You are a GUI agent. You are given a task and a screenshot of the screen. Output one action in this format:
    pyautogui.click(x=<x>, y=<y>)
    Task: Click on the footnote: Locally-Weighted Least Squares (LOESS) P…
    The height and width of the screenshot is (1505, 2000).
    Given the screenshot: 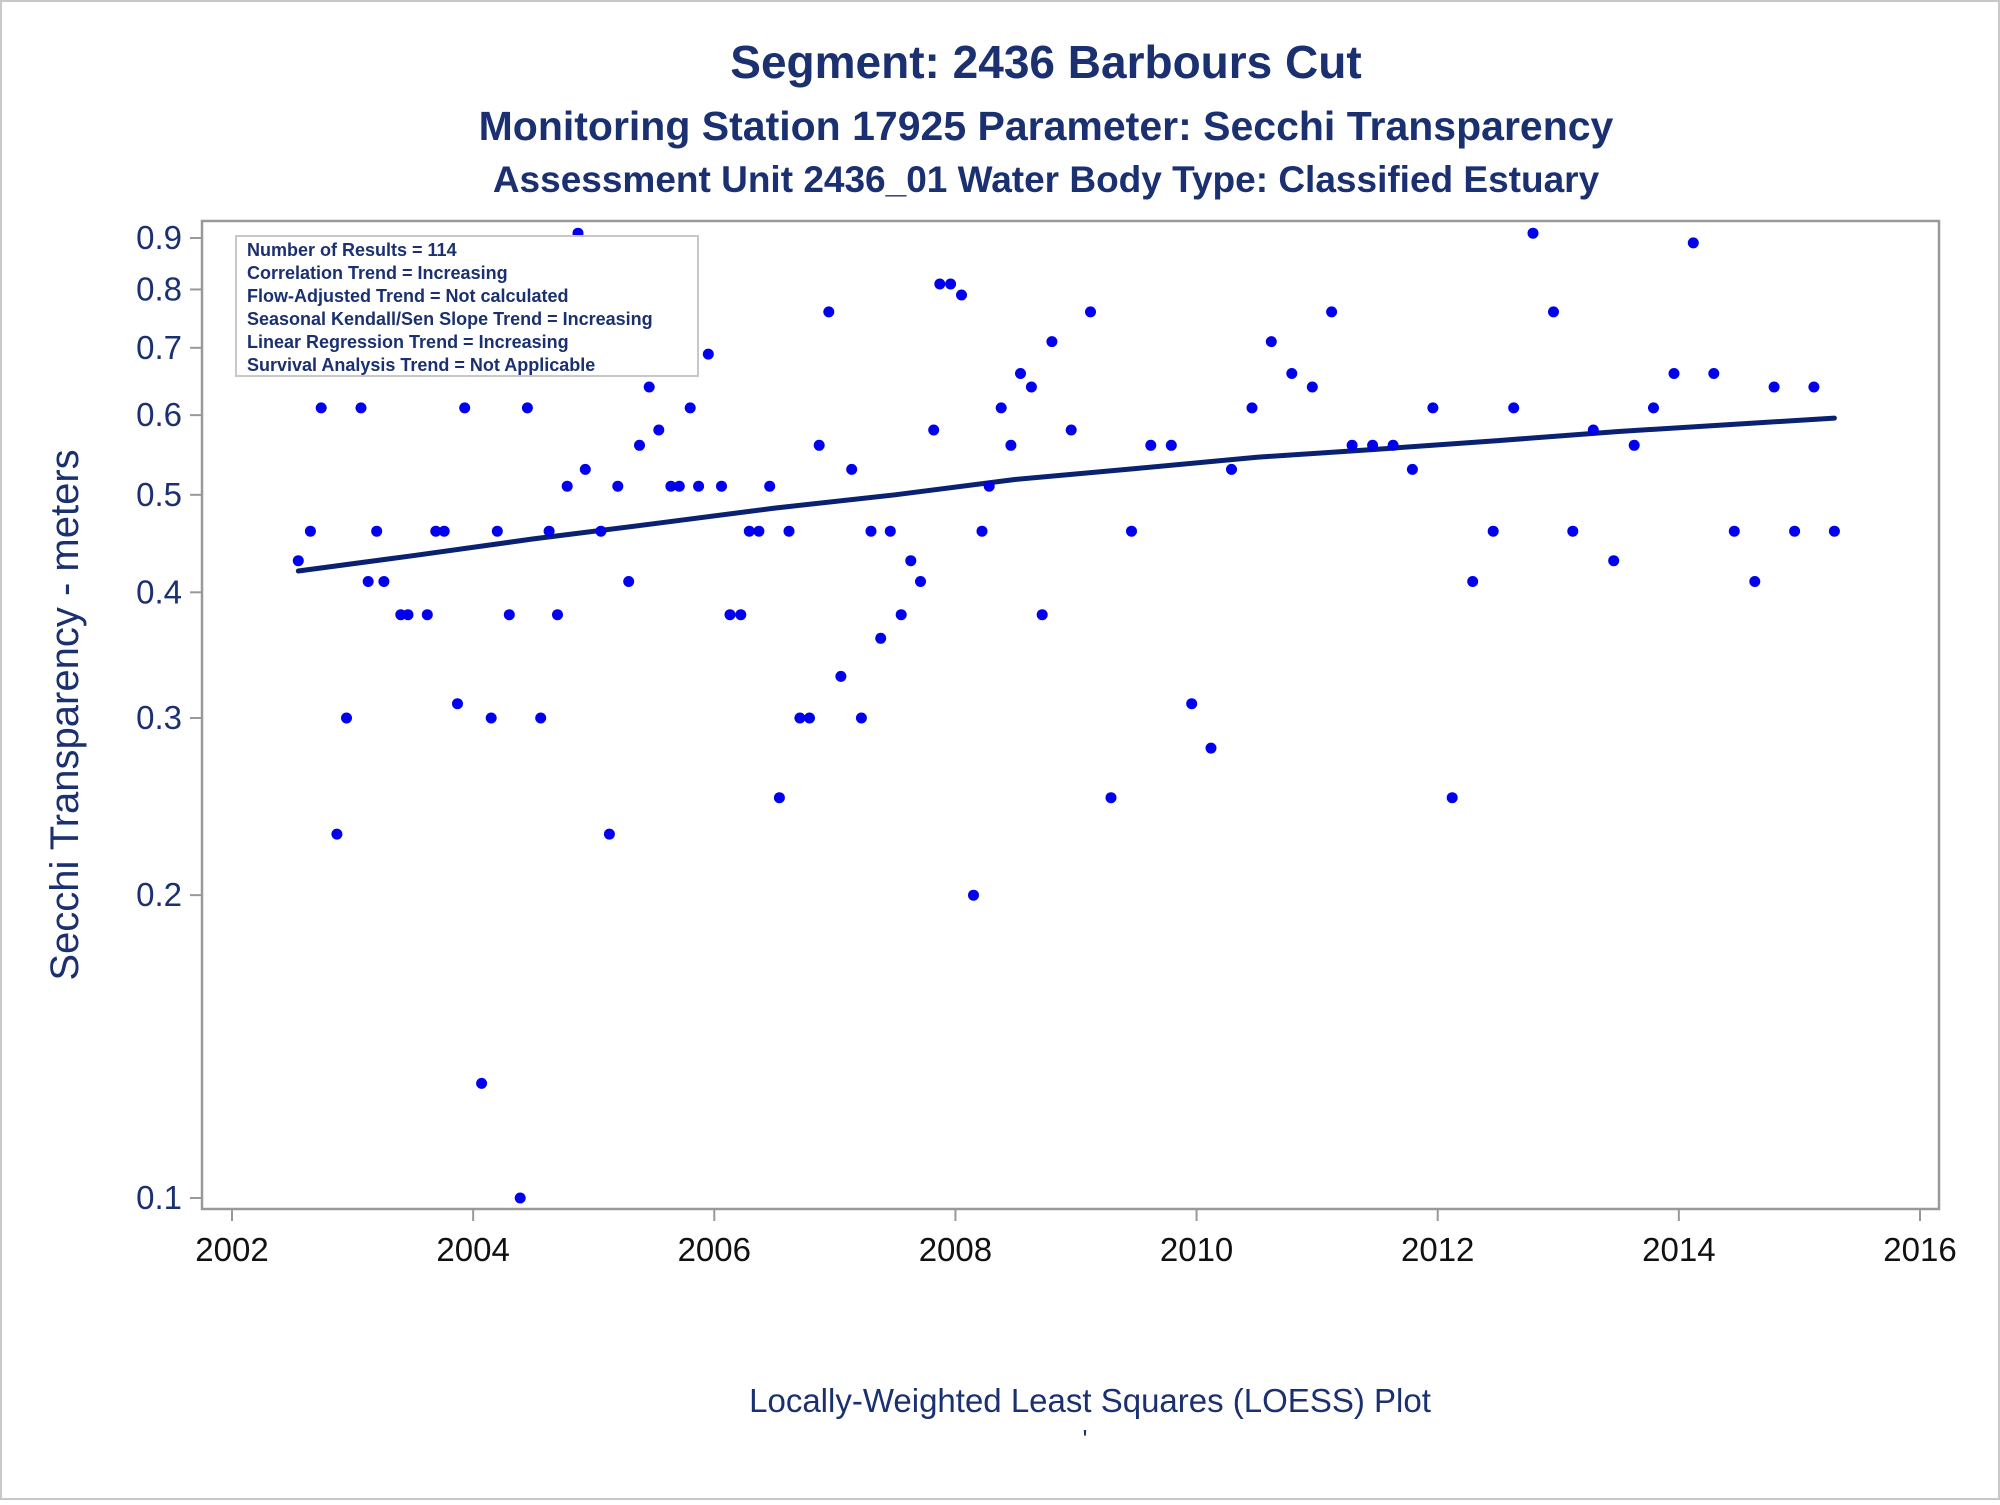 What is the action you would take?
    pyautogui.click(x=1090, y=1400)
    